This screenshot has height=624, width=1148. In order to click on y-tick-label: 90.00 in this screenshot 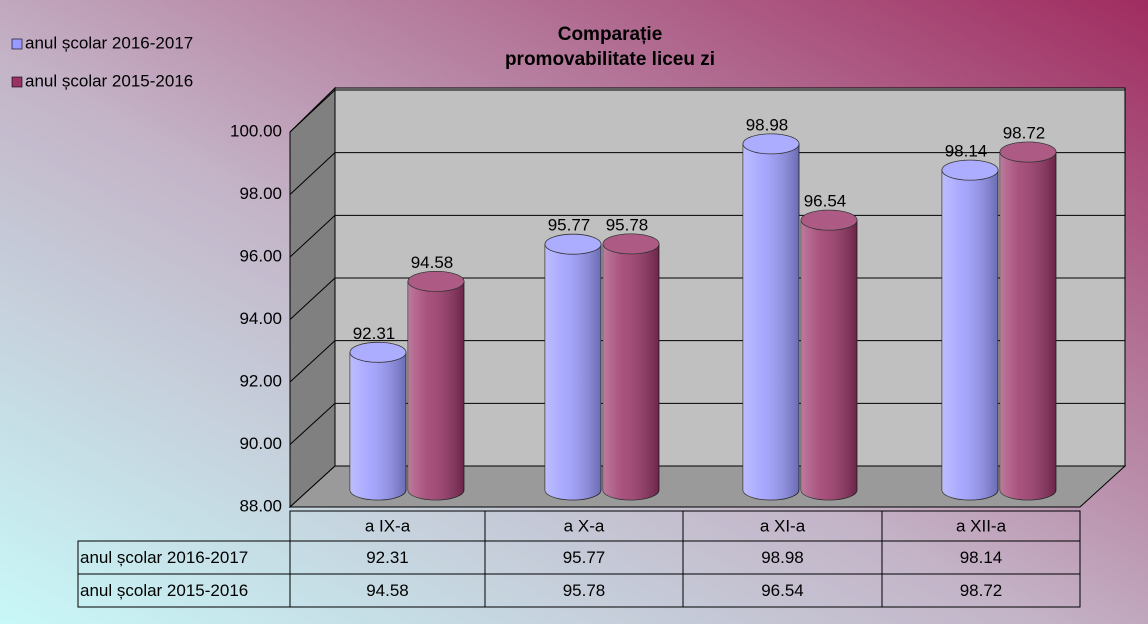, I will do `click(260, 443)`.